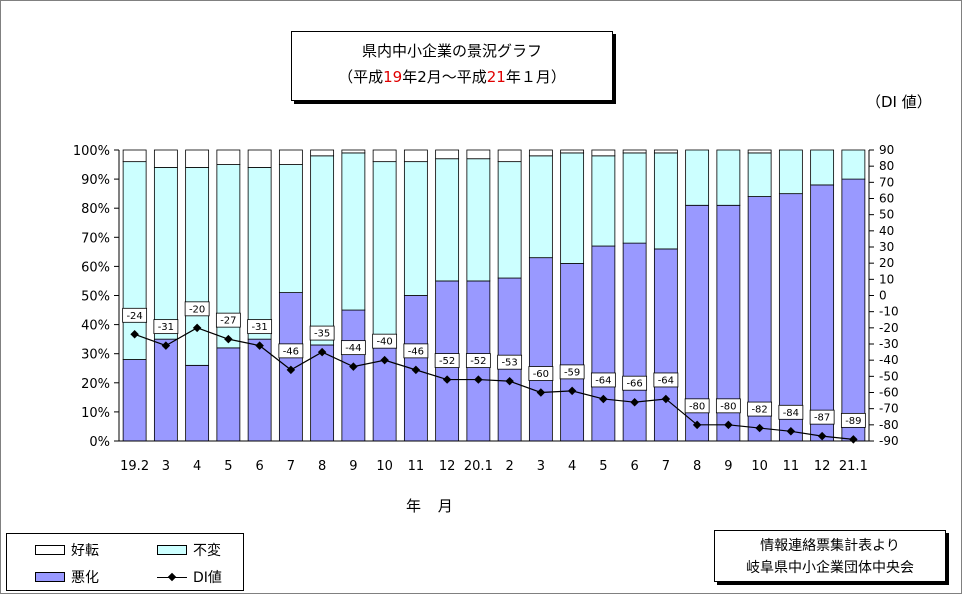 This screenshot has height=594, width=962. What do you see at coordinates (889, 425) in the screenshot?
I see `right-tick-label: -80` at bounding box center [889, 425].